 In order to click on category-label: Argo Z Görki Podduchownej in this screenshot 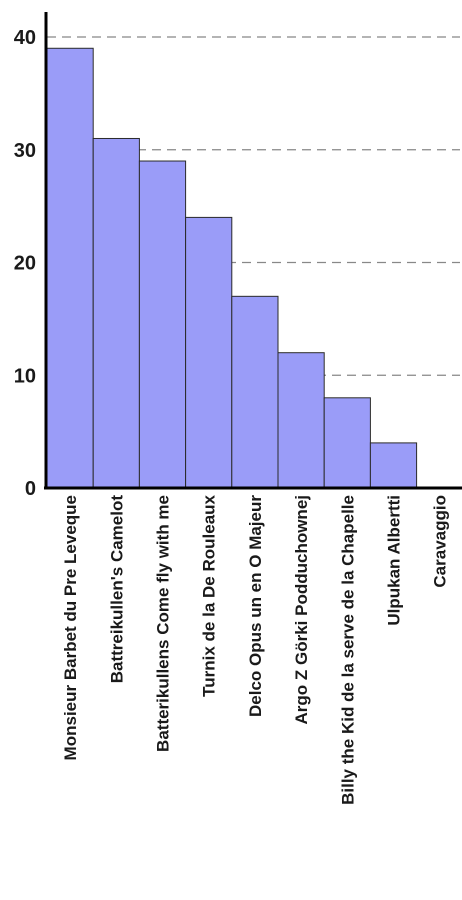, I will do `click(301, 610)`.